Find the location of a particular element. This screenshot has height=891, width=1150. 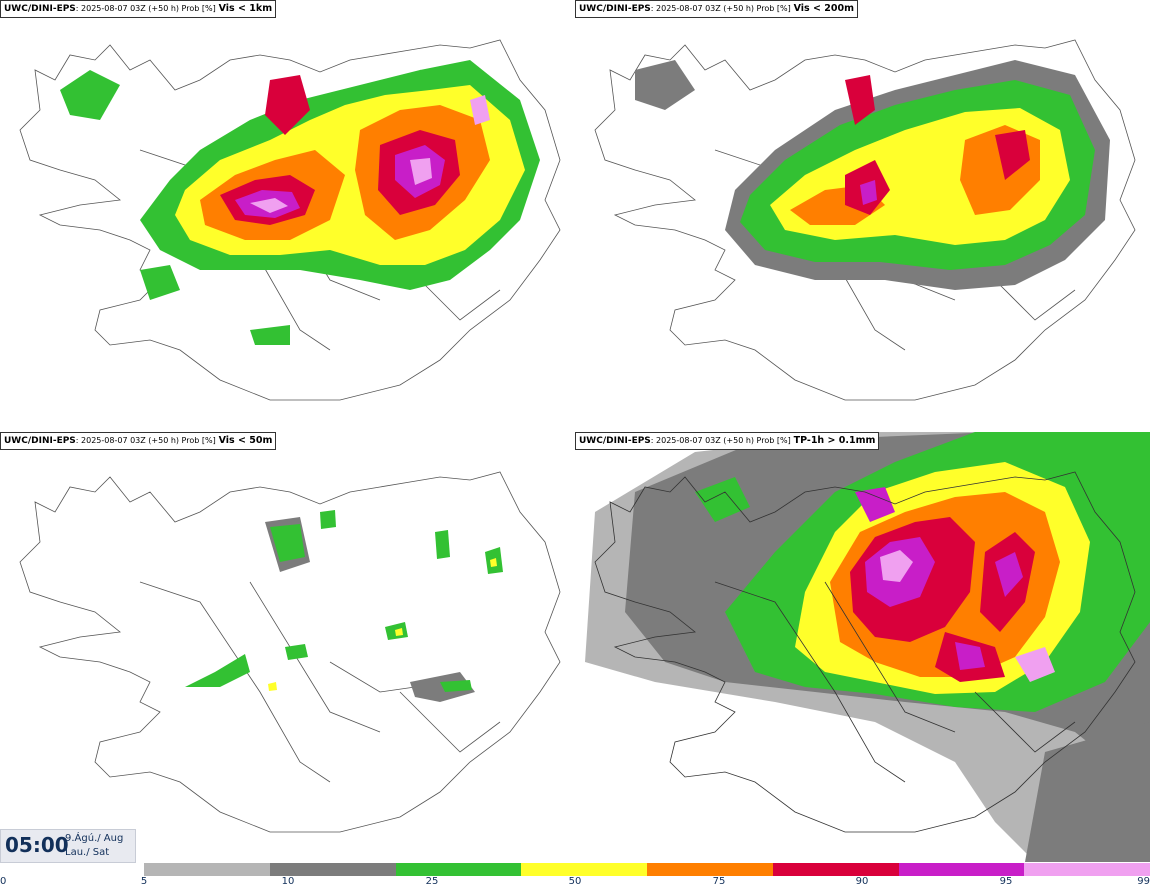

colorbar-tick-label: 50 is located at coordinates (575, 881).